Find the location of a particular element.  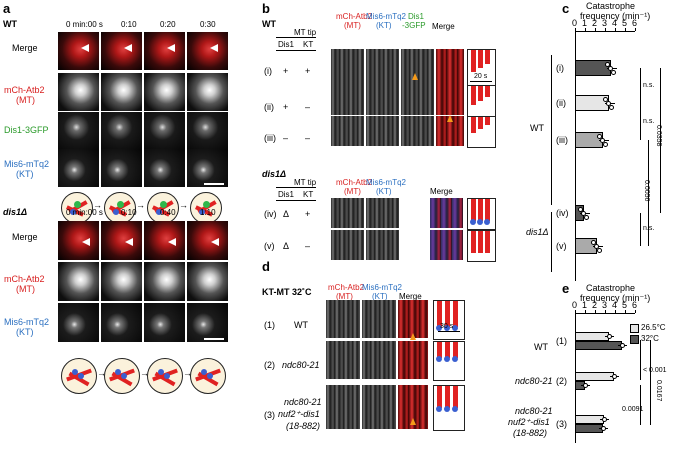

a-dis1-tile-r2-c3 is located at coordinates (207, 322).